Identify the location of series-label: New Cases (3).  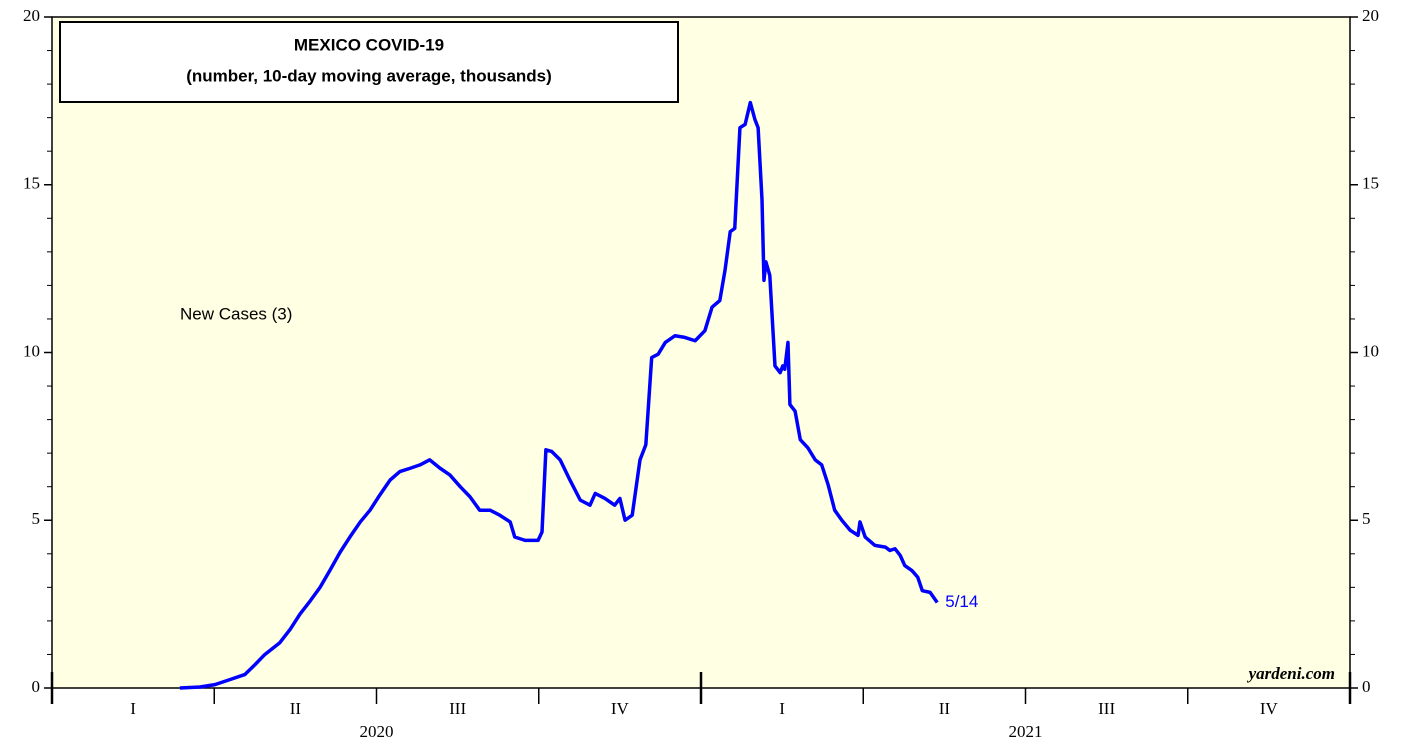
(236, 313).